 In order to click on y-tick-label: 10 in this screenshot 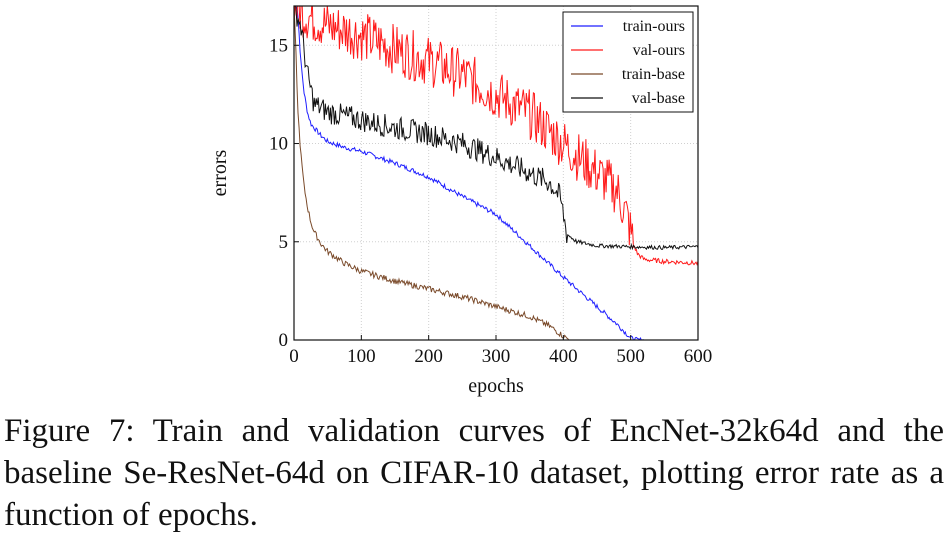, I will do `click(278, 144)`.